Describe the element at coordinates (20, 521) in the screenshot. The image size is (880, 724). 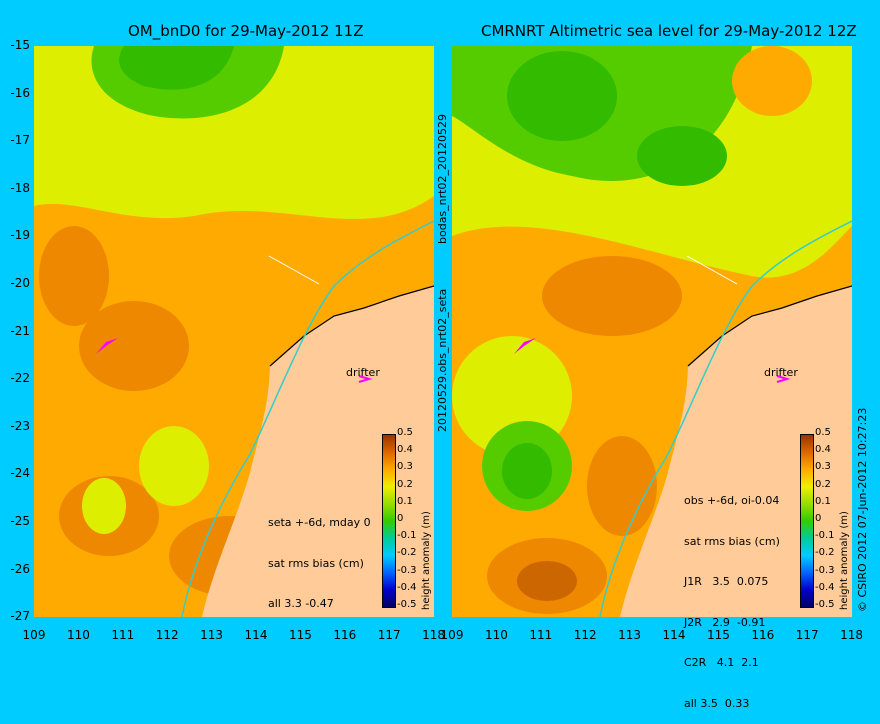
I see `latitude-tick-label: -25` at that location.